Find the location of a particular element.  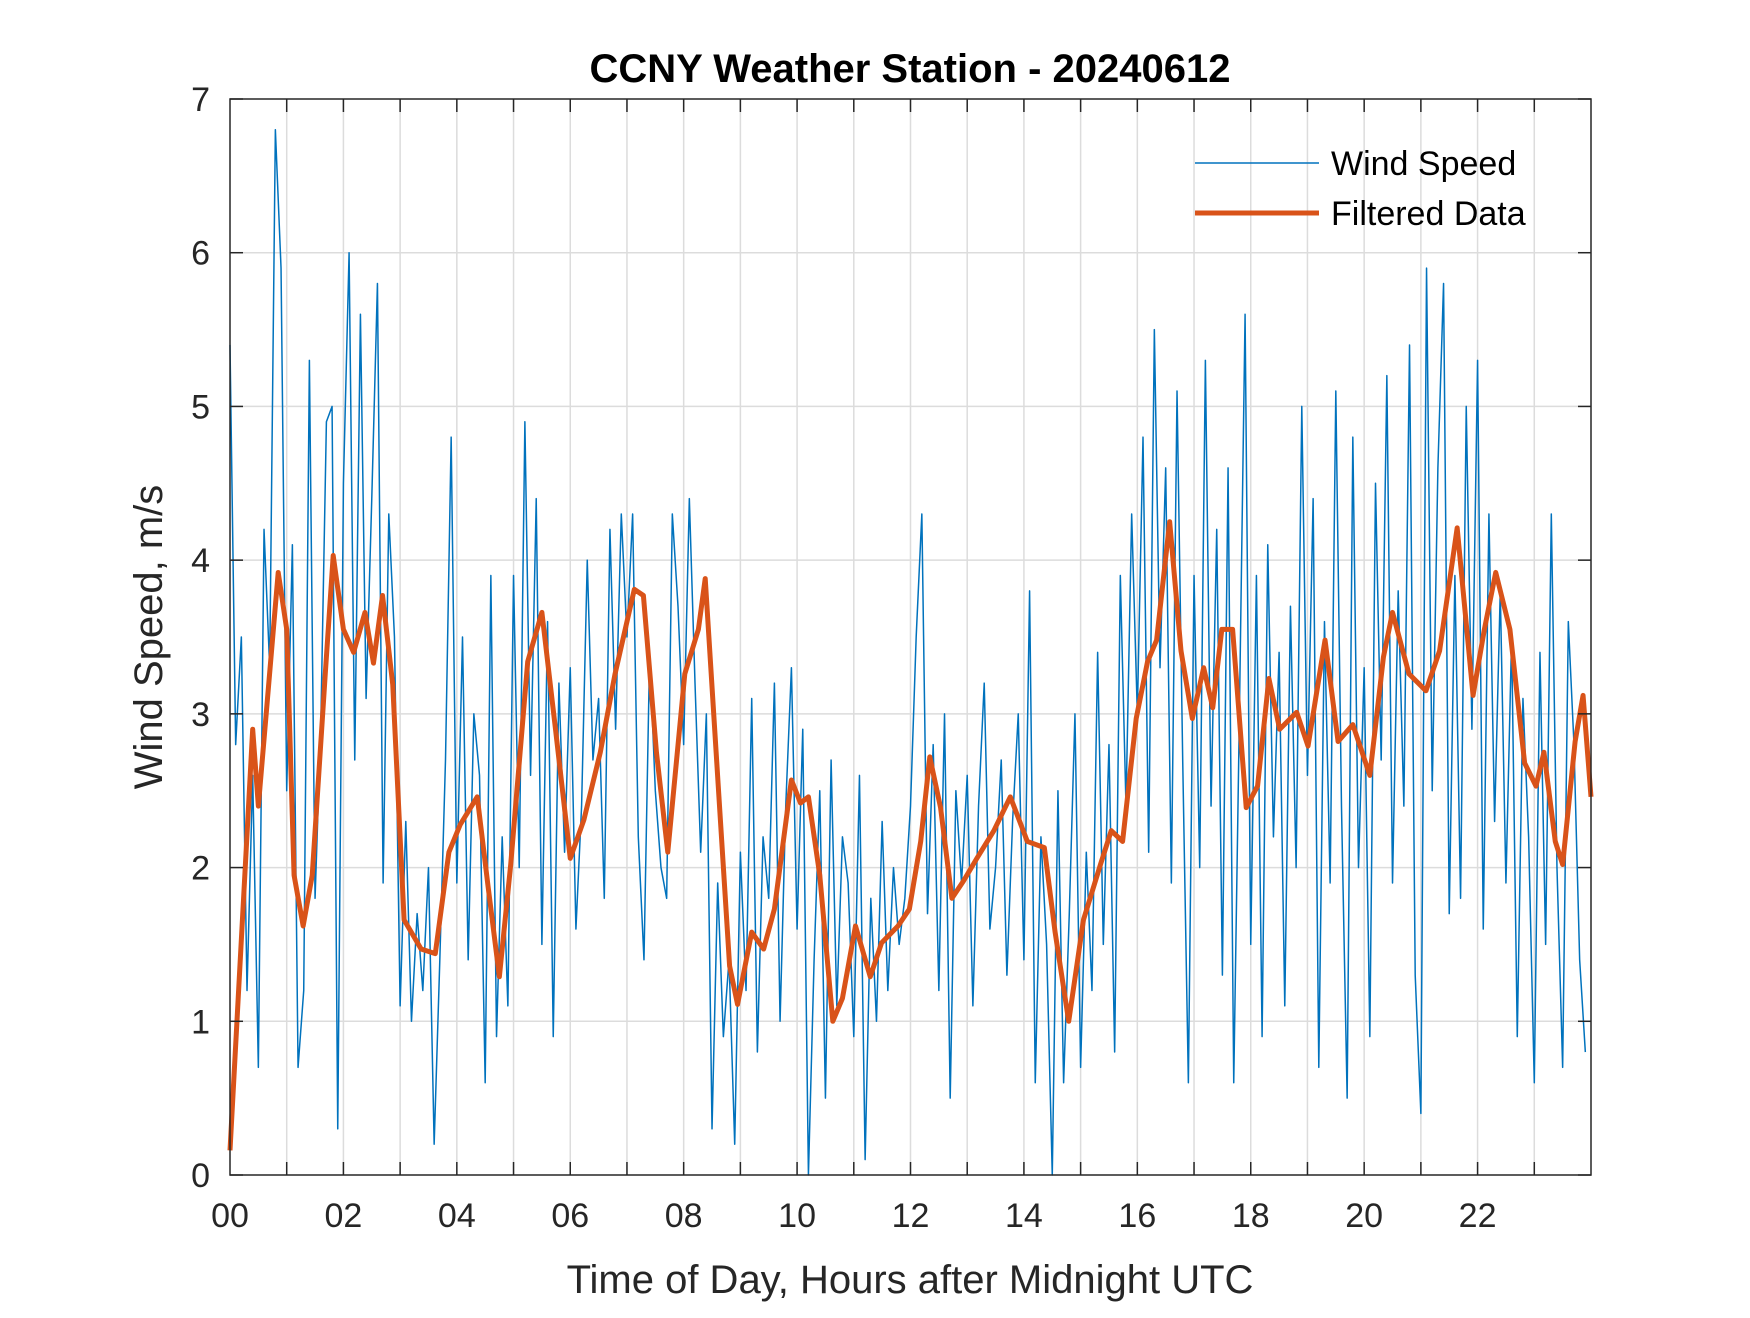

y-tick-label: 3 is located at coordinates (200, 715).